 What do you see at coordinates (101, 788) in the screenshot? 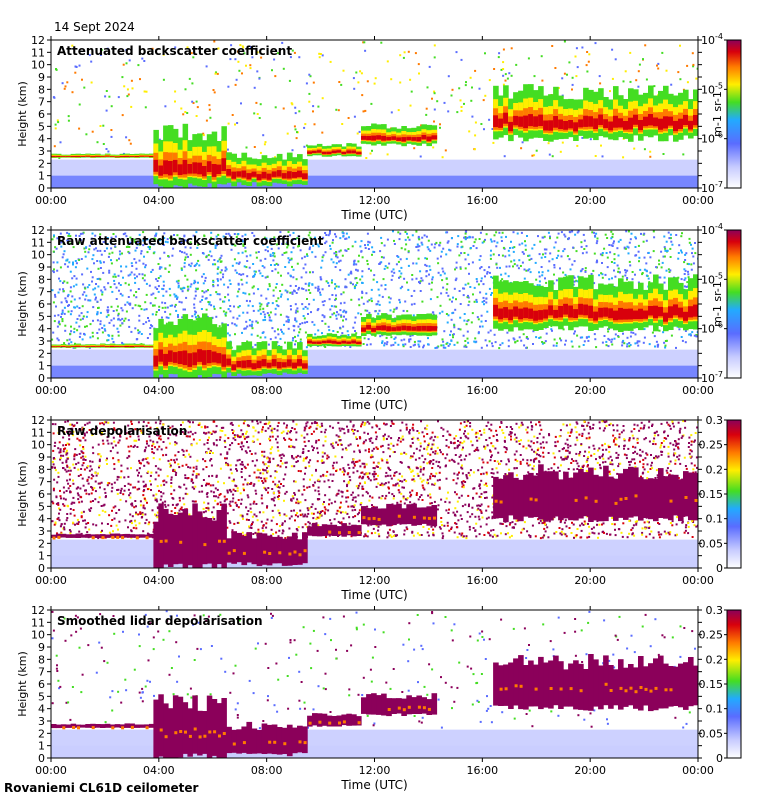
I see `site-caption: Rovaniemi CL61D ceilometer` at bounding box center [101, 788].